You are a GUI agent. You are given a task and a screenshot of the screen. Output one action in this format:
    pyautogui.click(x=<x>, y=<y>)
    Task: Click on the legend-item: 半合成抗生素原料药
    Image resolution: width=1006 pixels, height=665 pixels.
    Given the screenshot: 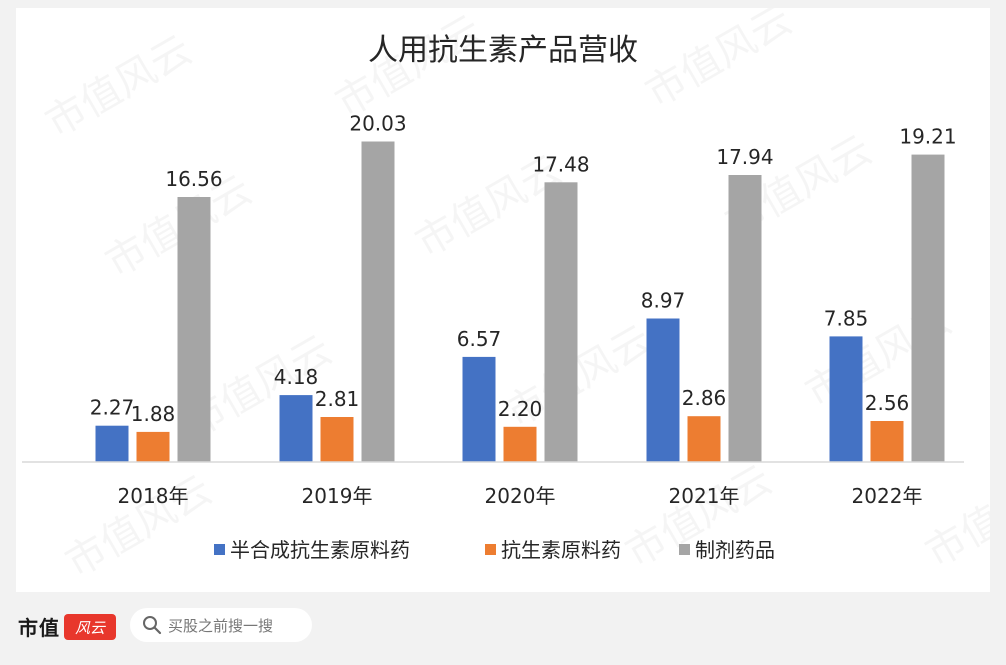 What is the action you would take?
    pyautogui.click(x=312, y=550)
    